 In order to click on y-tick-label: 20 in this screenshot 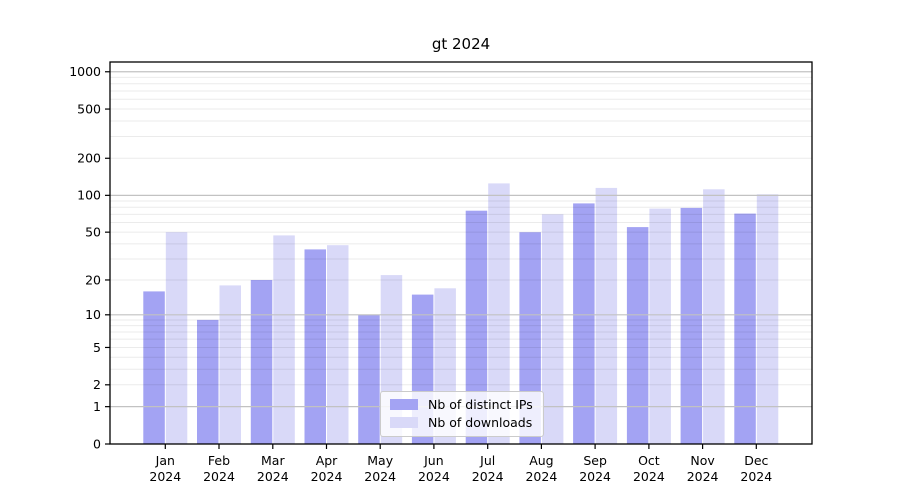, I will do `click(93, 279)`.